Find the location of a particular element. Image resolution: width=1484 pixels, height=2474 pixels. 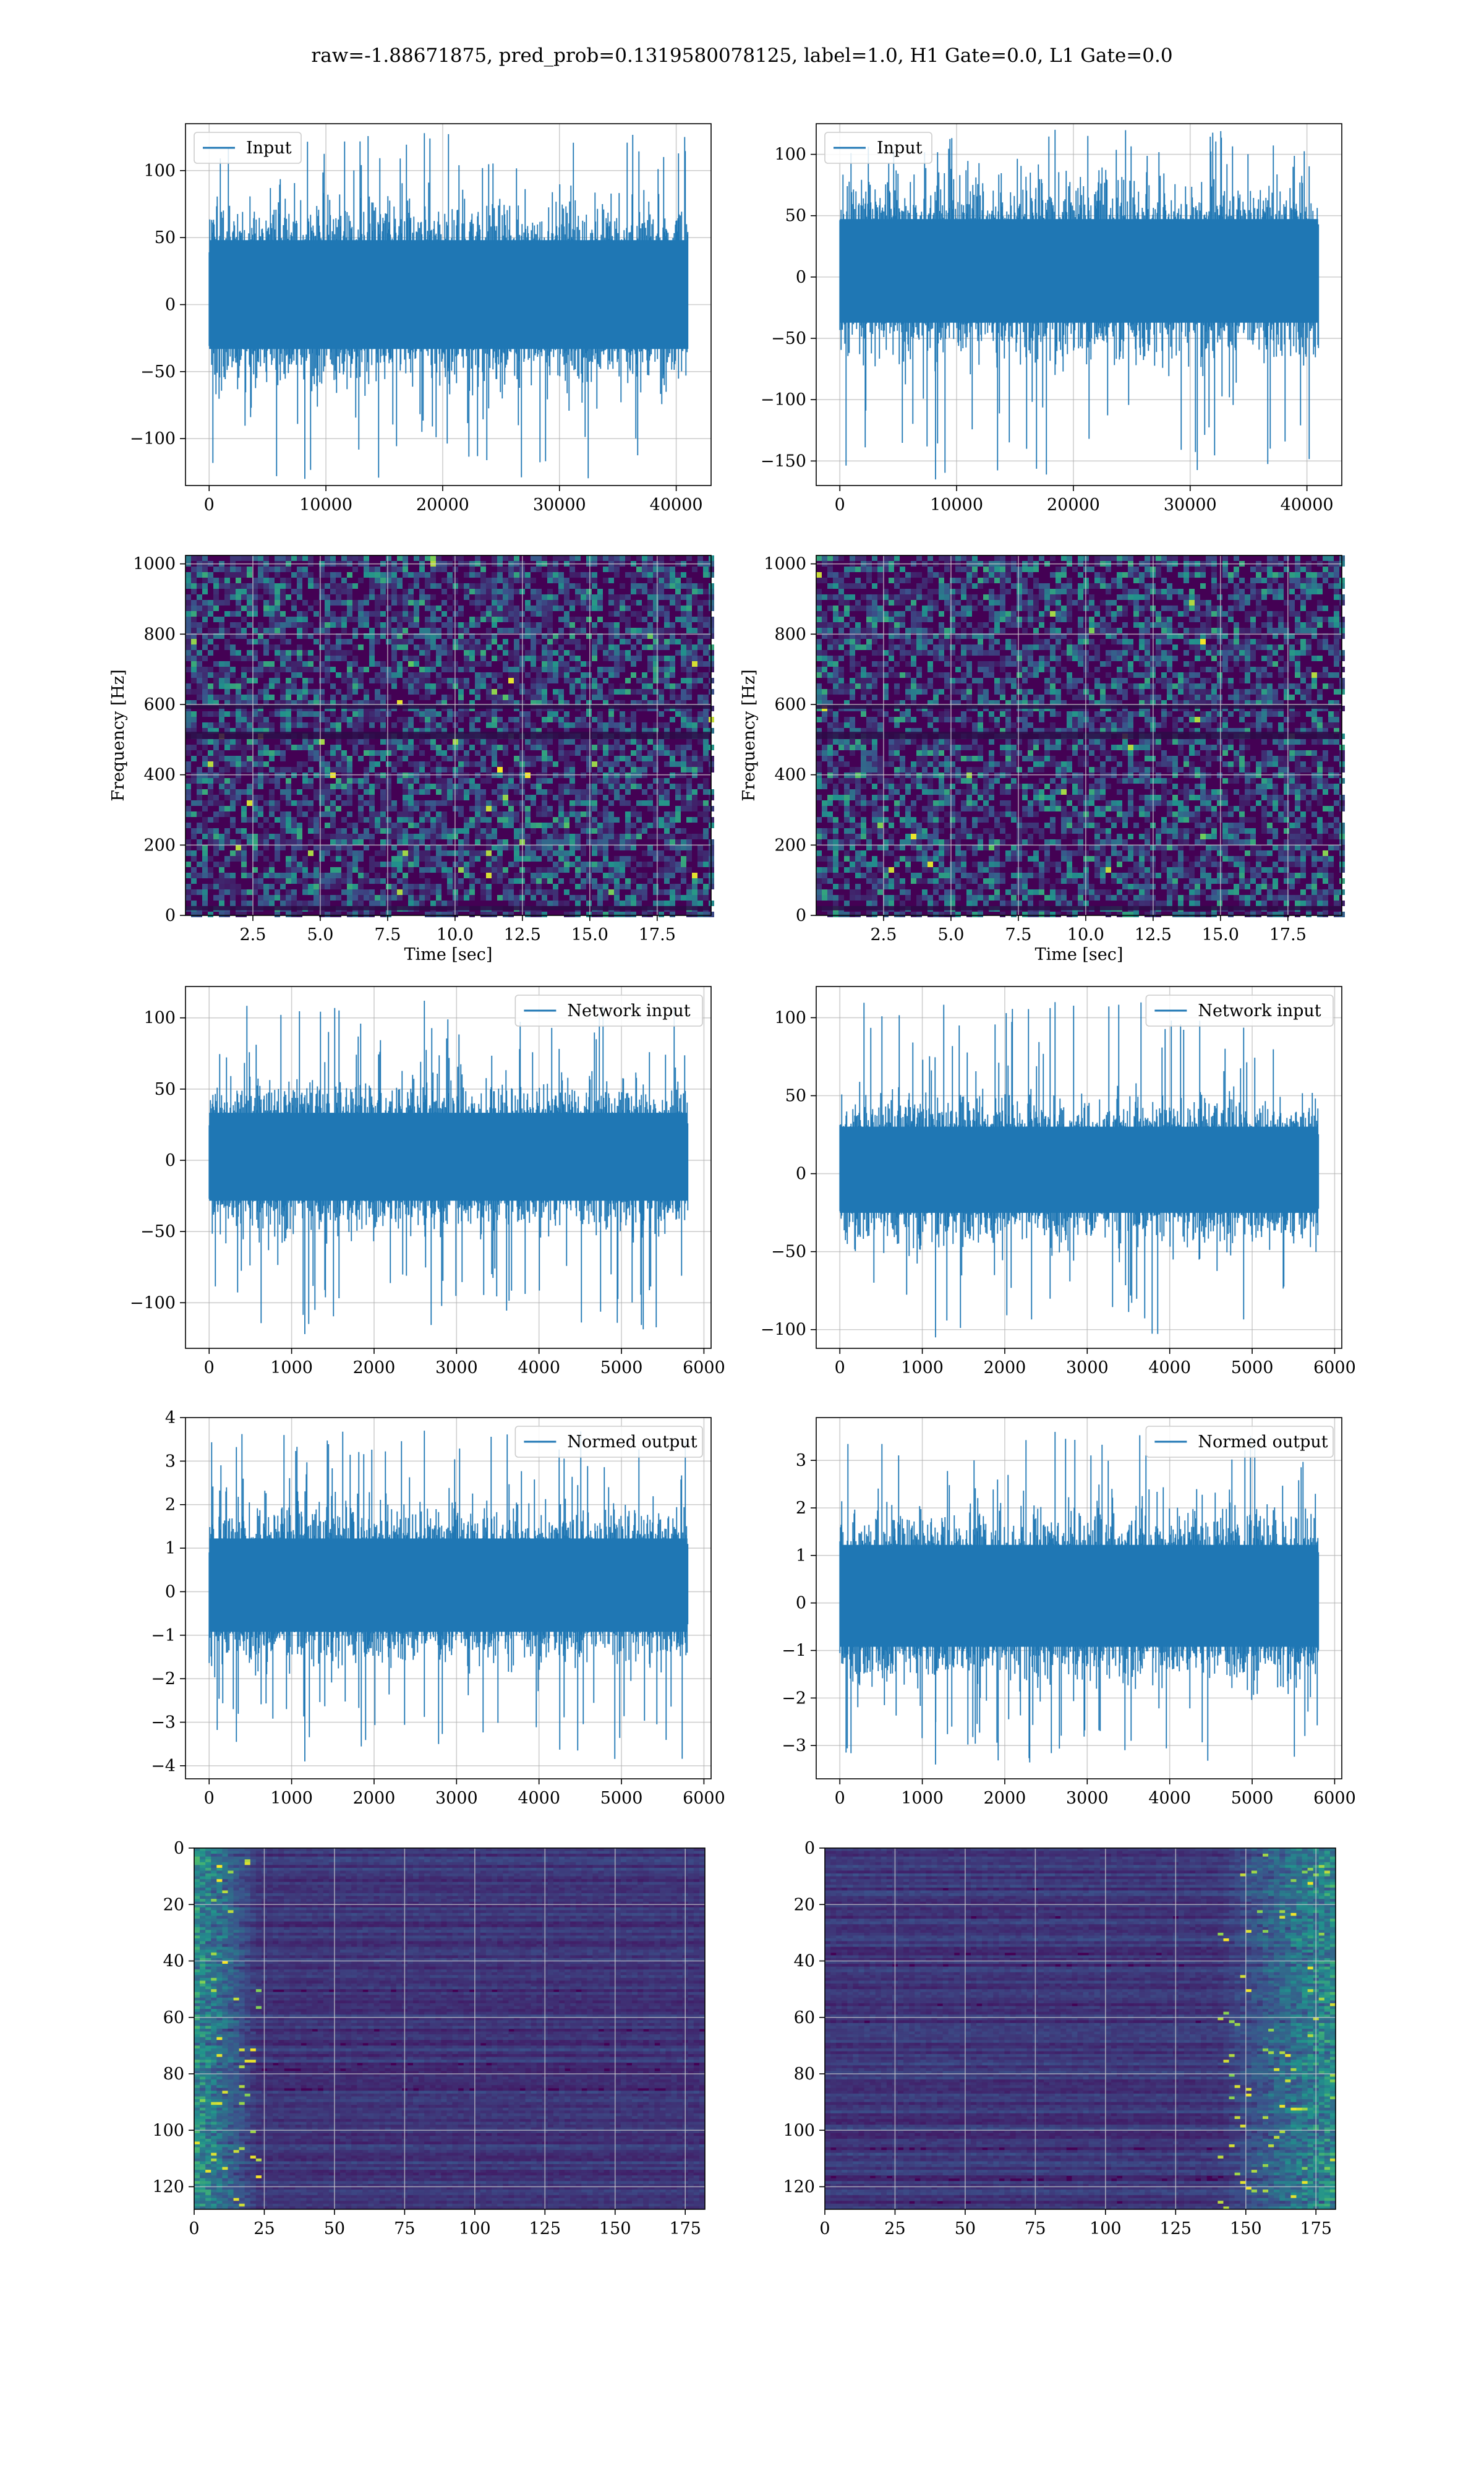

h1_spec-xtick-label: 5.0 is located at coordinates (320, 934).